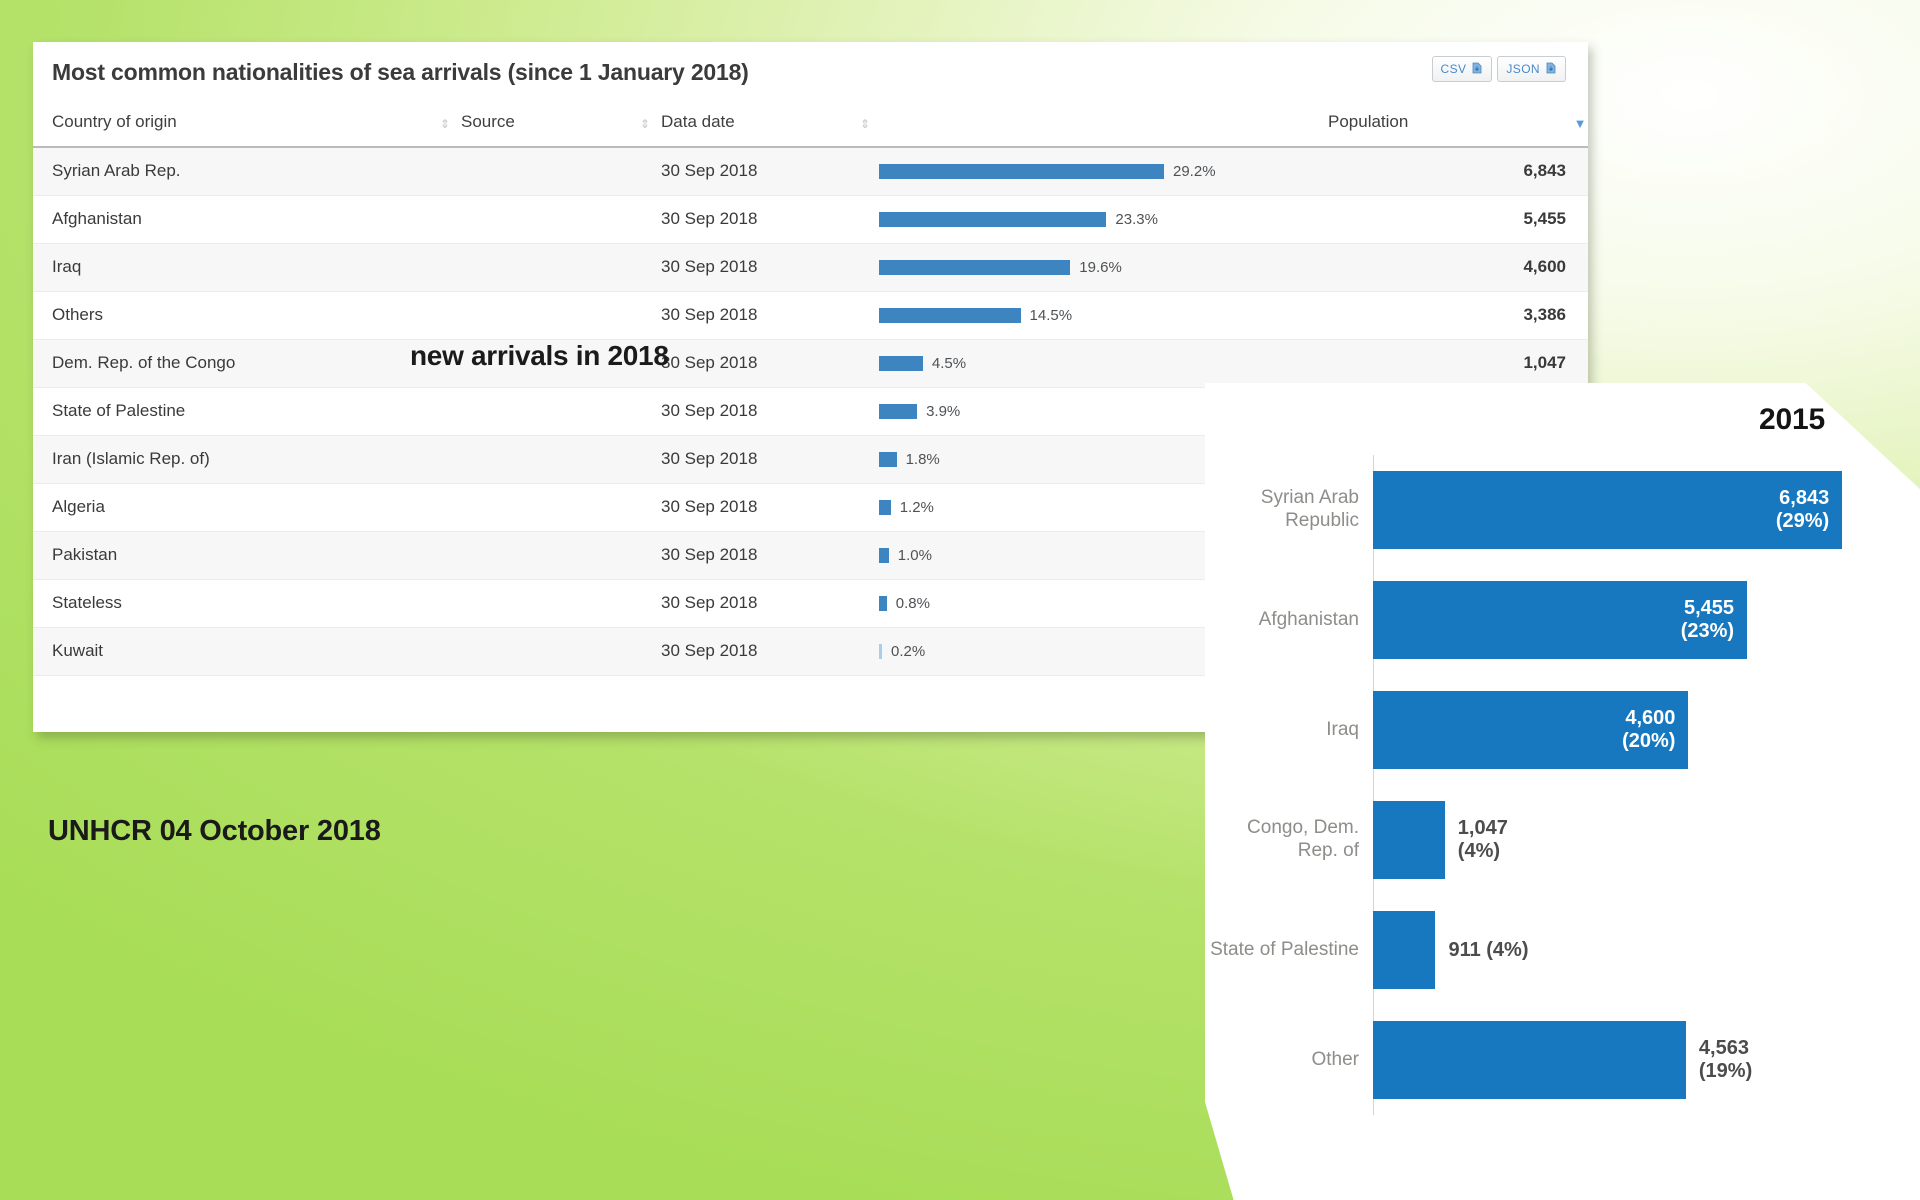 The height and width of the screenshot is (1200, 1920). I want to click on column-header-data-date-label: Data date, so click(698, 121).